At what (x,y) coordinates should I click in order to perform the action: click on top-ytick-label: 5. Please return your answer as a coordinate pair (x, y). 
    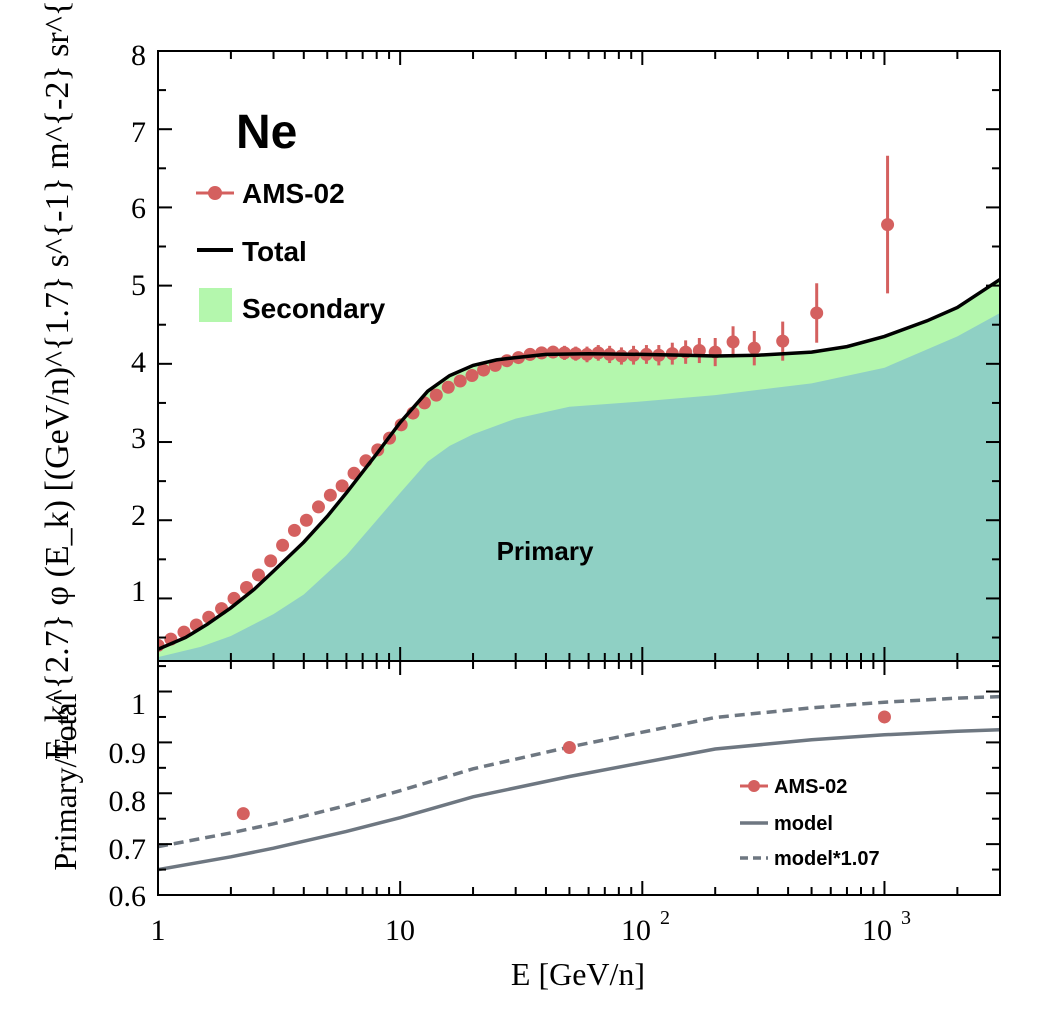
    Looking at the image, I should click on (138, 285).